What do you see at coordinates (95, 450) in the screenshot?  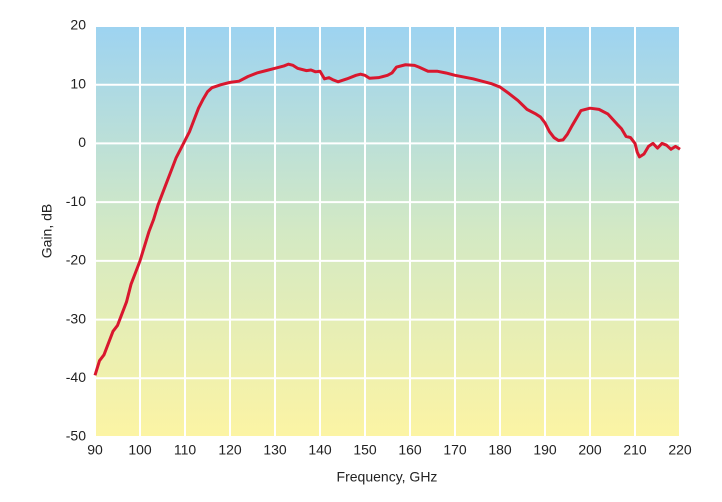 I see `x-tick-label: 90` at bounding box center [95, 450].